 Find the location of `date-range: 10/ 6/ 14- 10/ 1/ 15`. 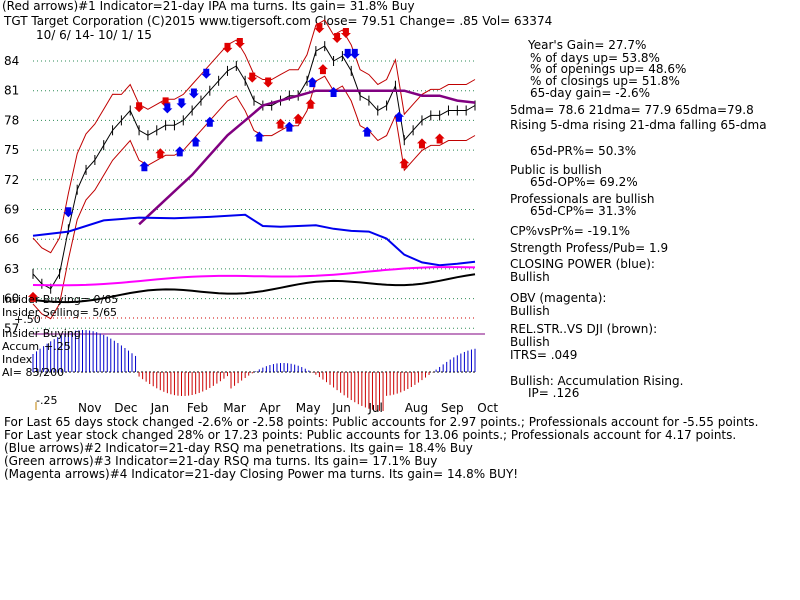

date-range: 10/ 6/ 14- 10/ 1/ 15 is located at coordinates (94, 35).